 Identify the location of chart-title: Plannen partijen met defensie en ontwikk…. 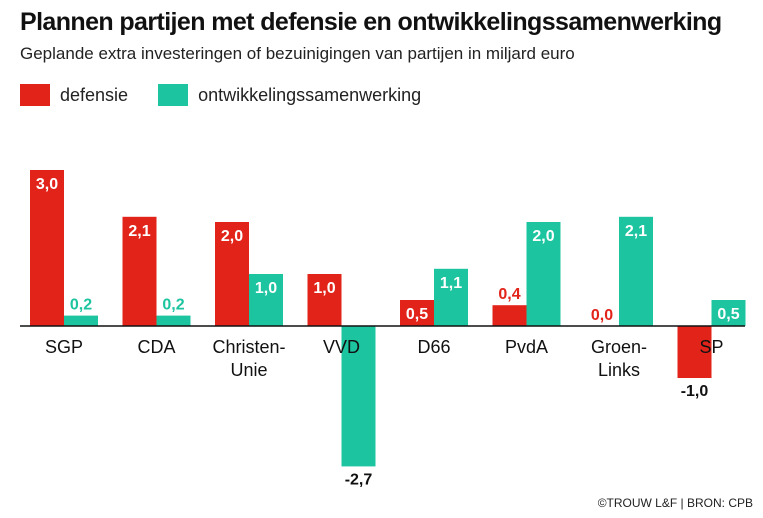
(371, 22).